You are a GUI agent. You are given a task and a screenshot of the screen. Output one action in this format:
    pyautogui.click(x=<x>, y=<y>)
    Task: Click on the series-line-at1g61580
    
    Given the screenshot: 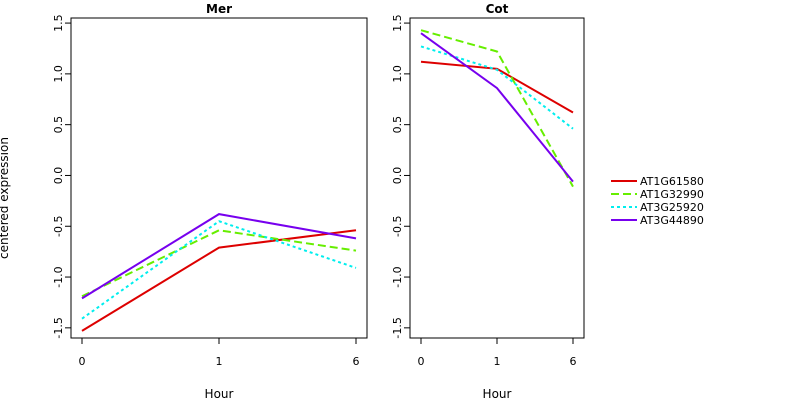 What is the action you would take?
    pyautogui.click(x=219, y=280)
    